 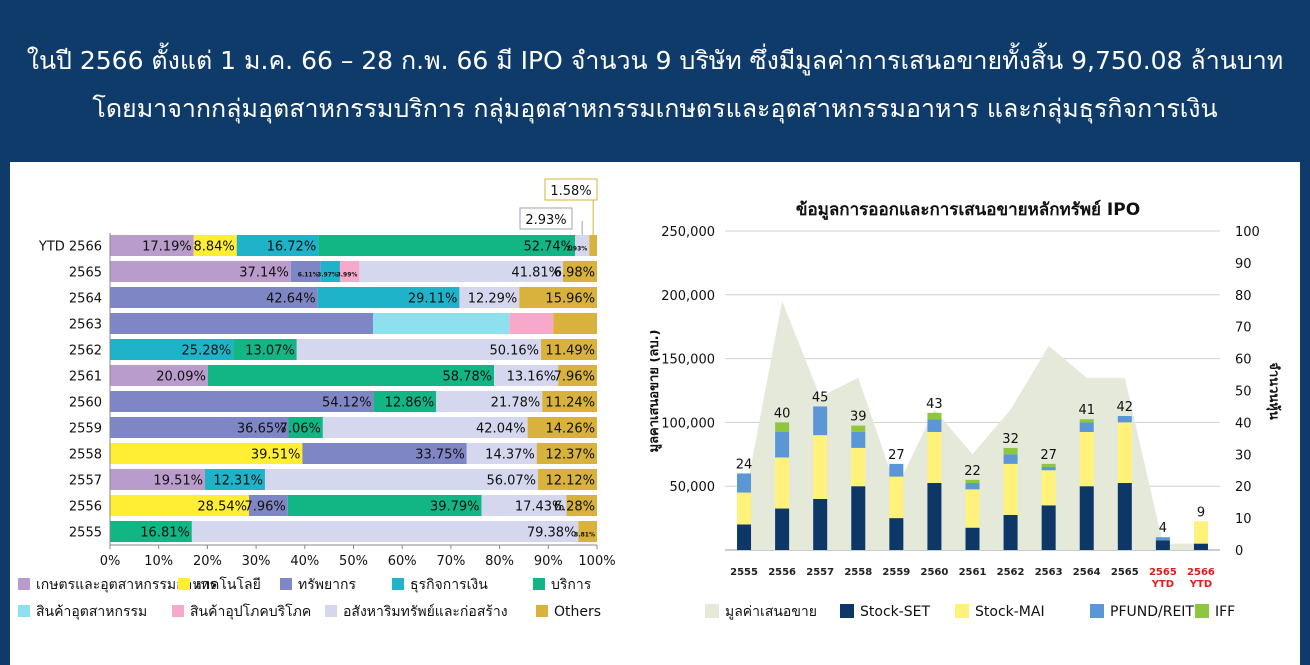 What do you see at coordinates (270, 351) in the screenshot?
I see `data-label: 13.07%` at bounding box center [270, 351].